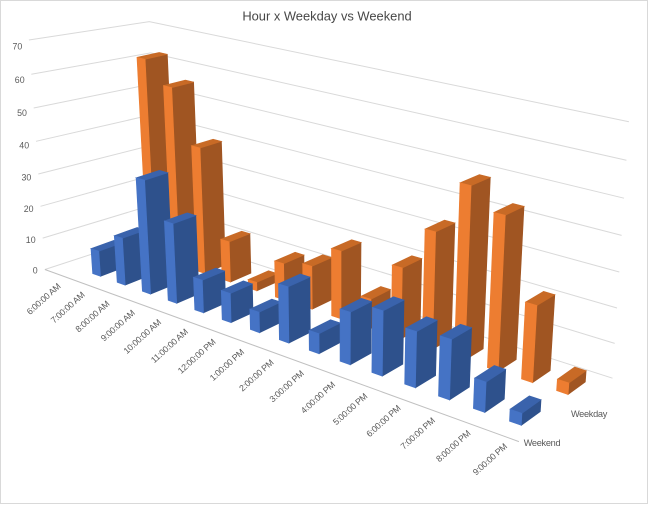  I want to click on svg-text: 50, so click(22, 113).